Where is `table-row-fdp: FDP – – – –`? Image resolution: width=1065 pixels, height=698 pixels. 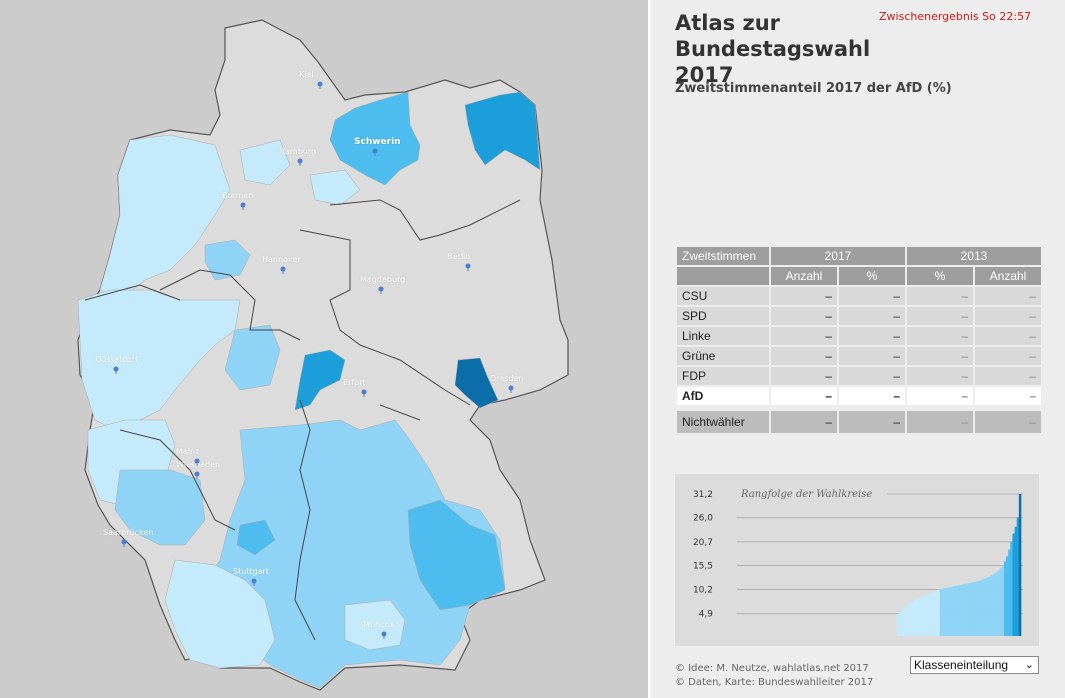 table-row-fdp: FDP – – – – is located at coordinates (859, 376).